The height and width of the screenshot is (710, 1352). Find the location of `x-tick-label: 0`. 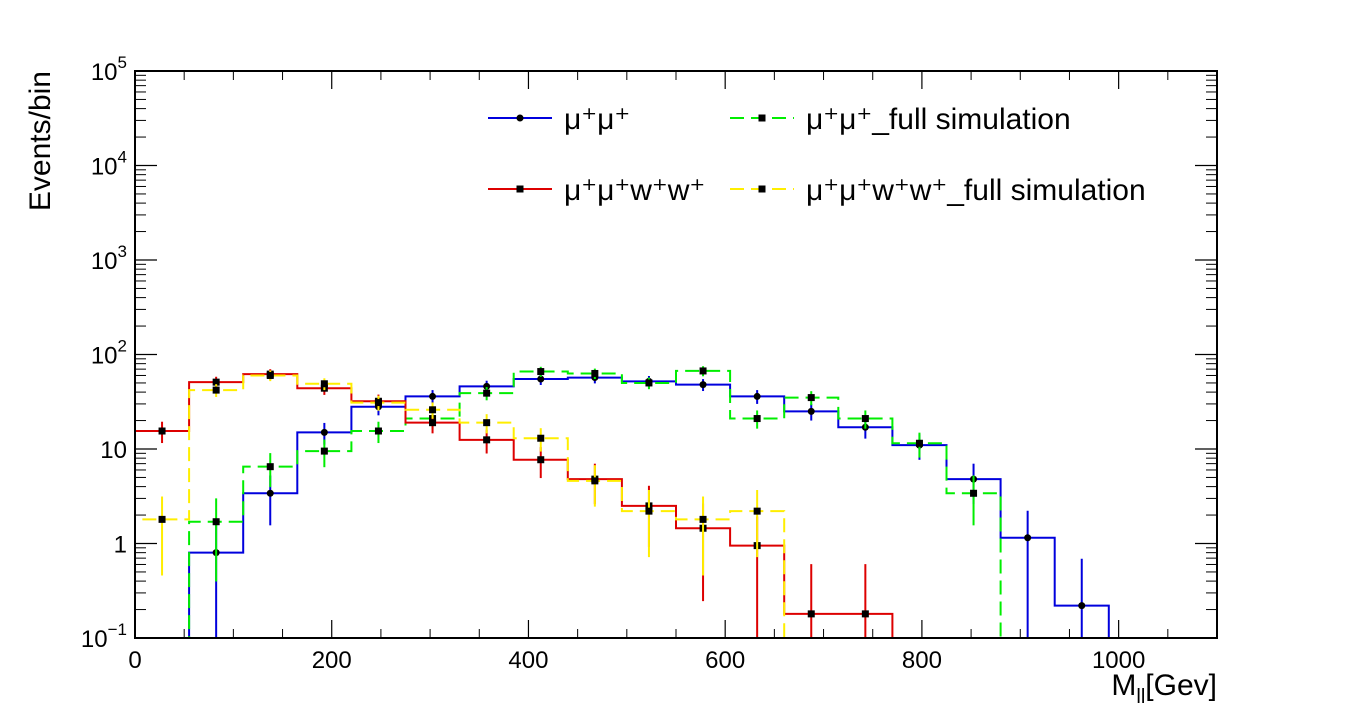

x-tick-label: 0 is located at coordinates (134, 660).